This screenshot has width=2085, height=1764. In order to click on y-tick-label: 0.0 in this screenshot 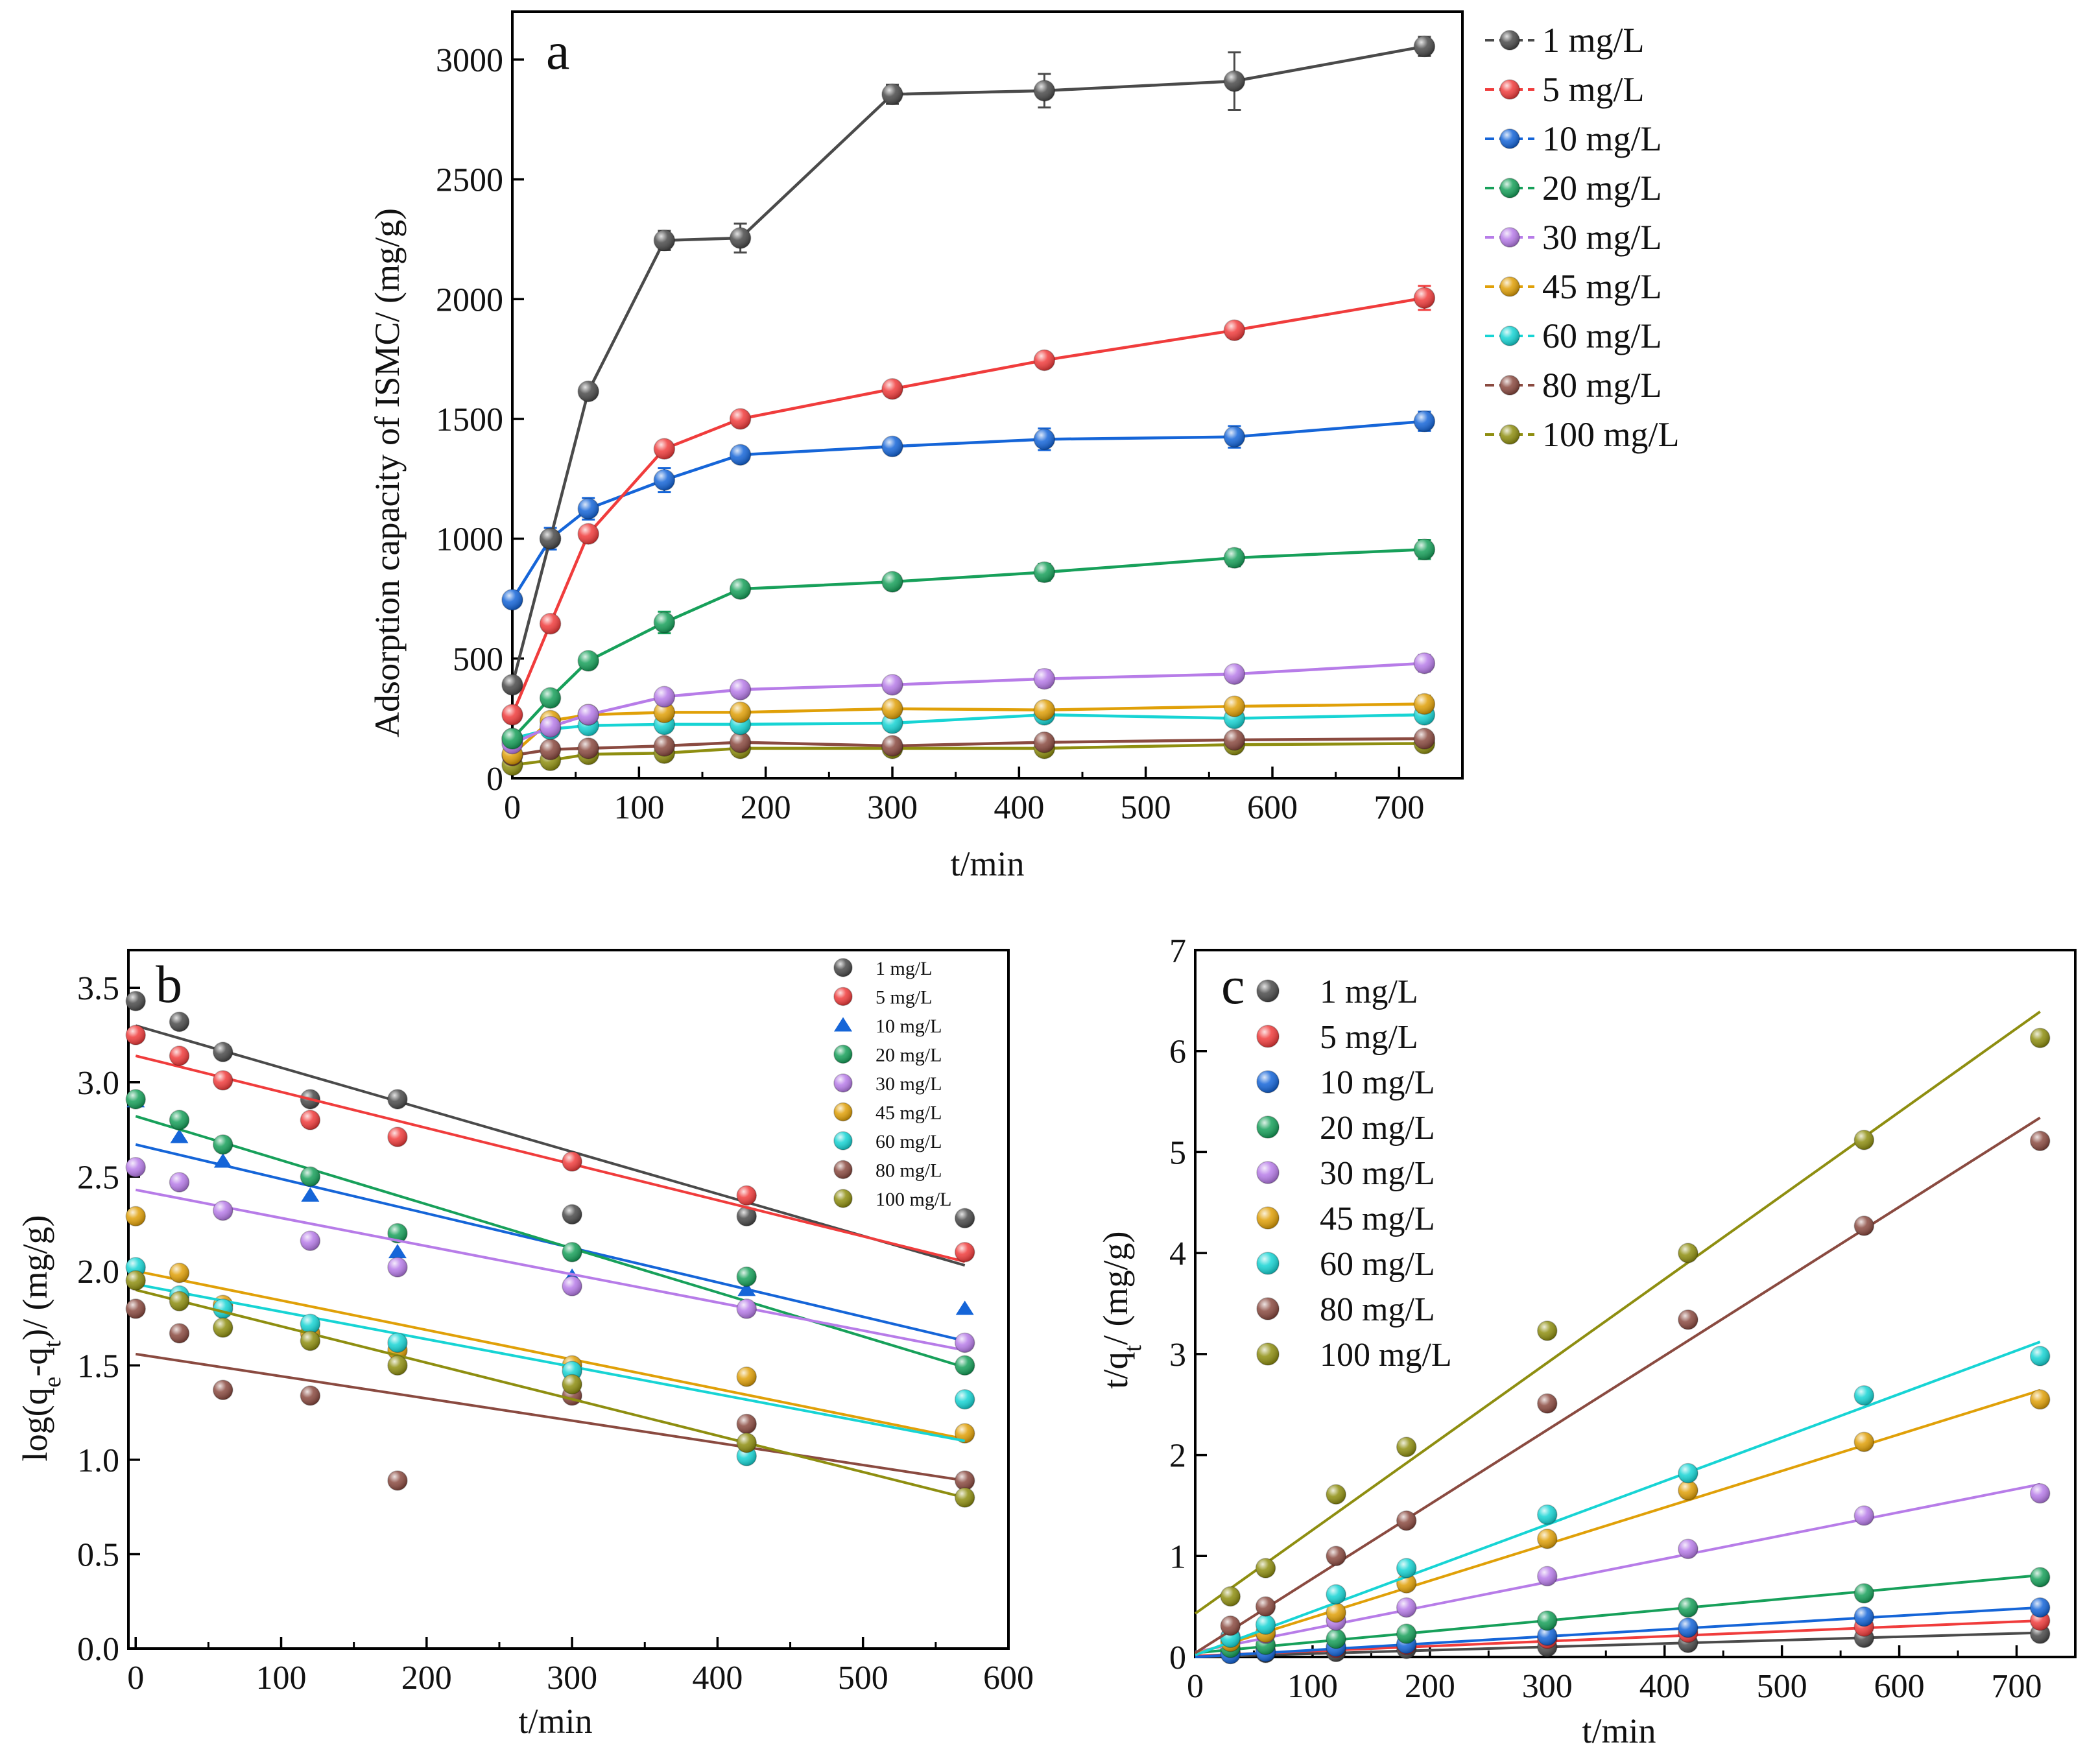, I will do `click(98, 1650)`.